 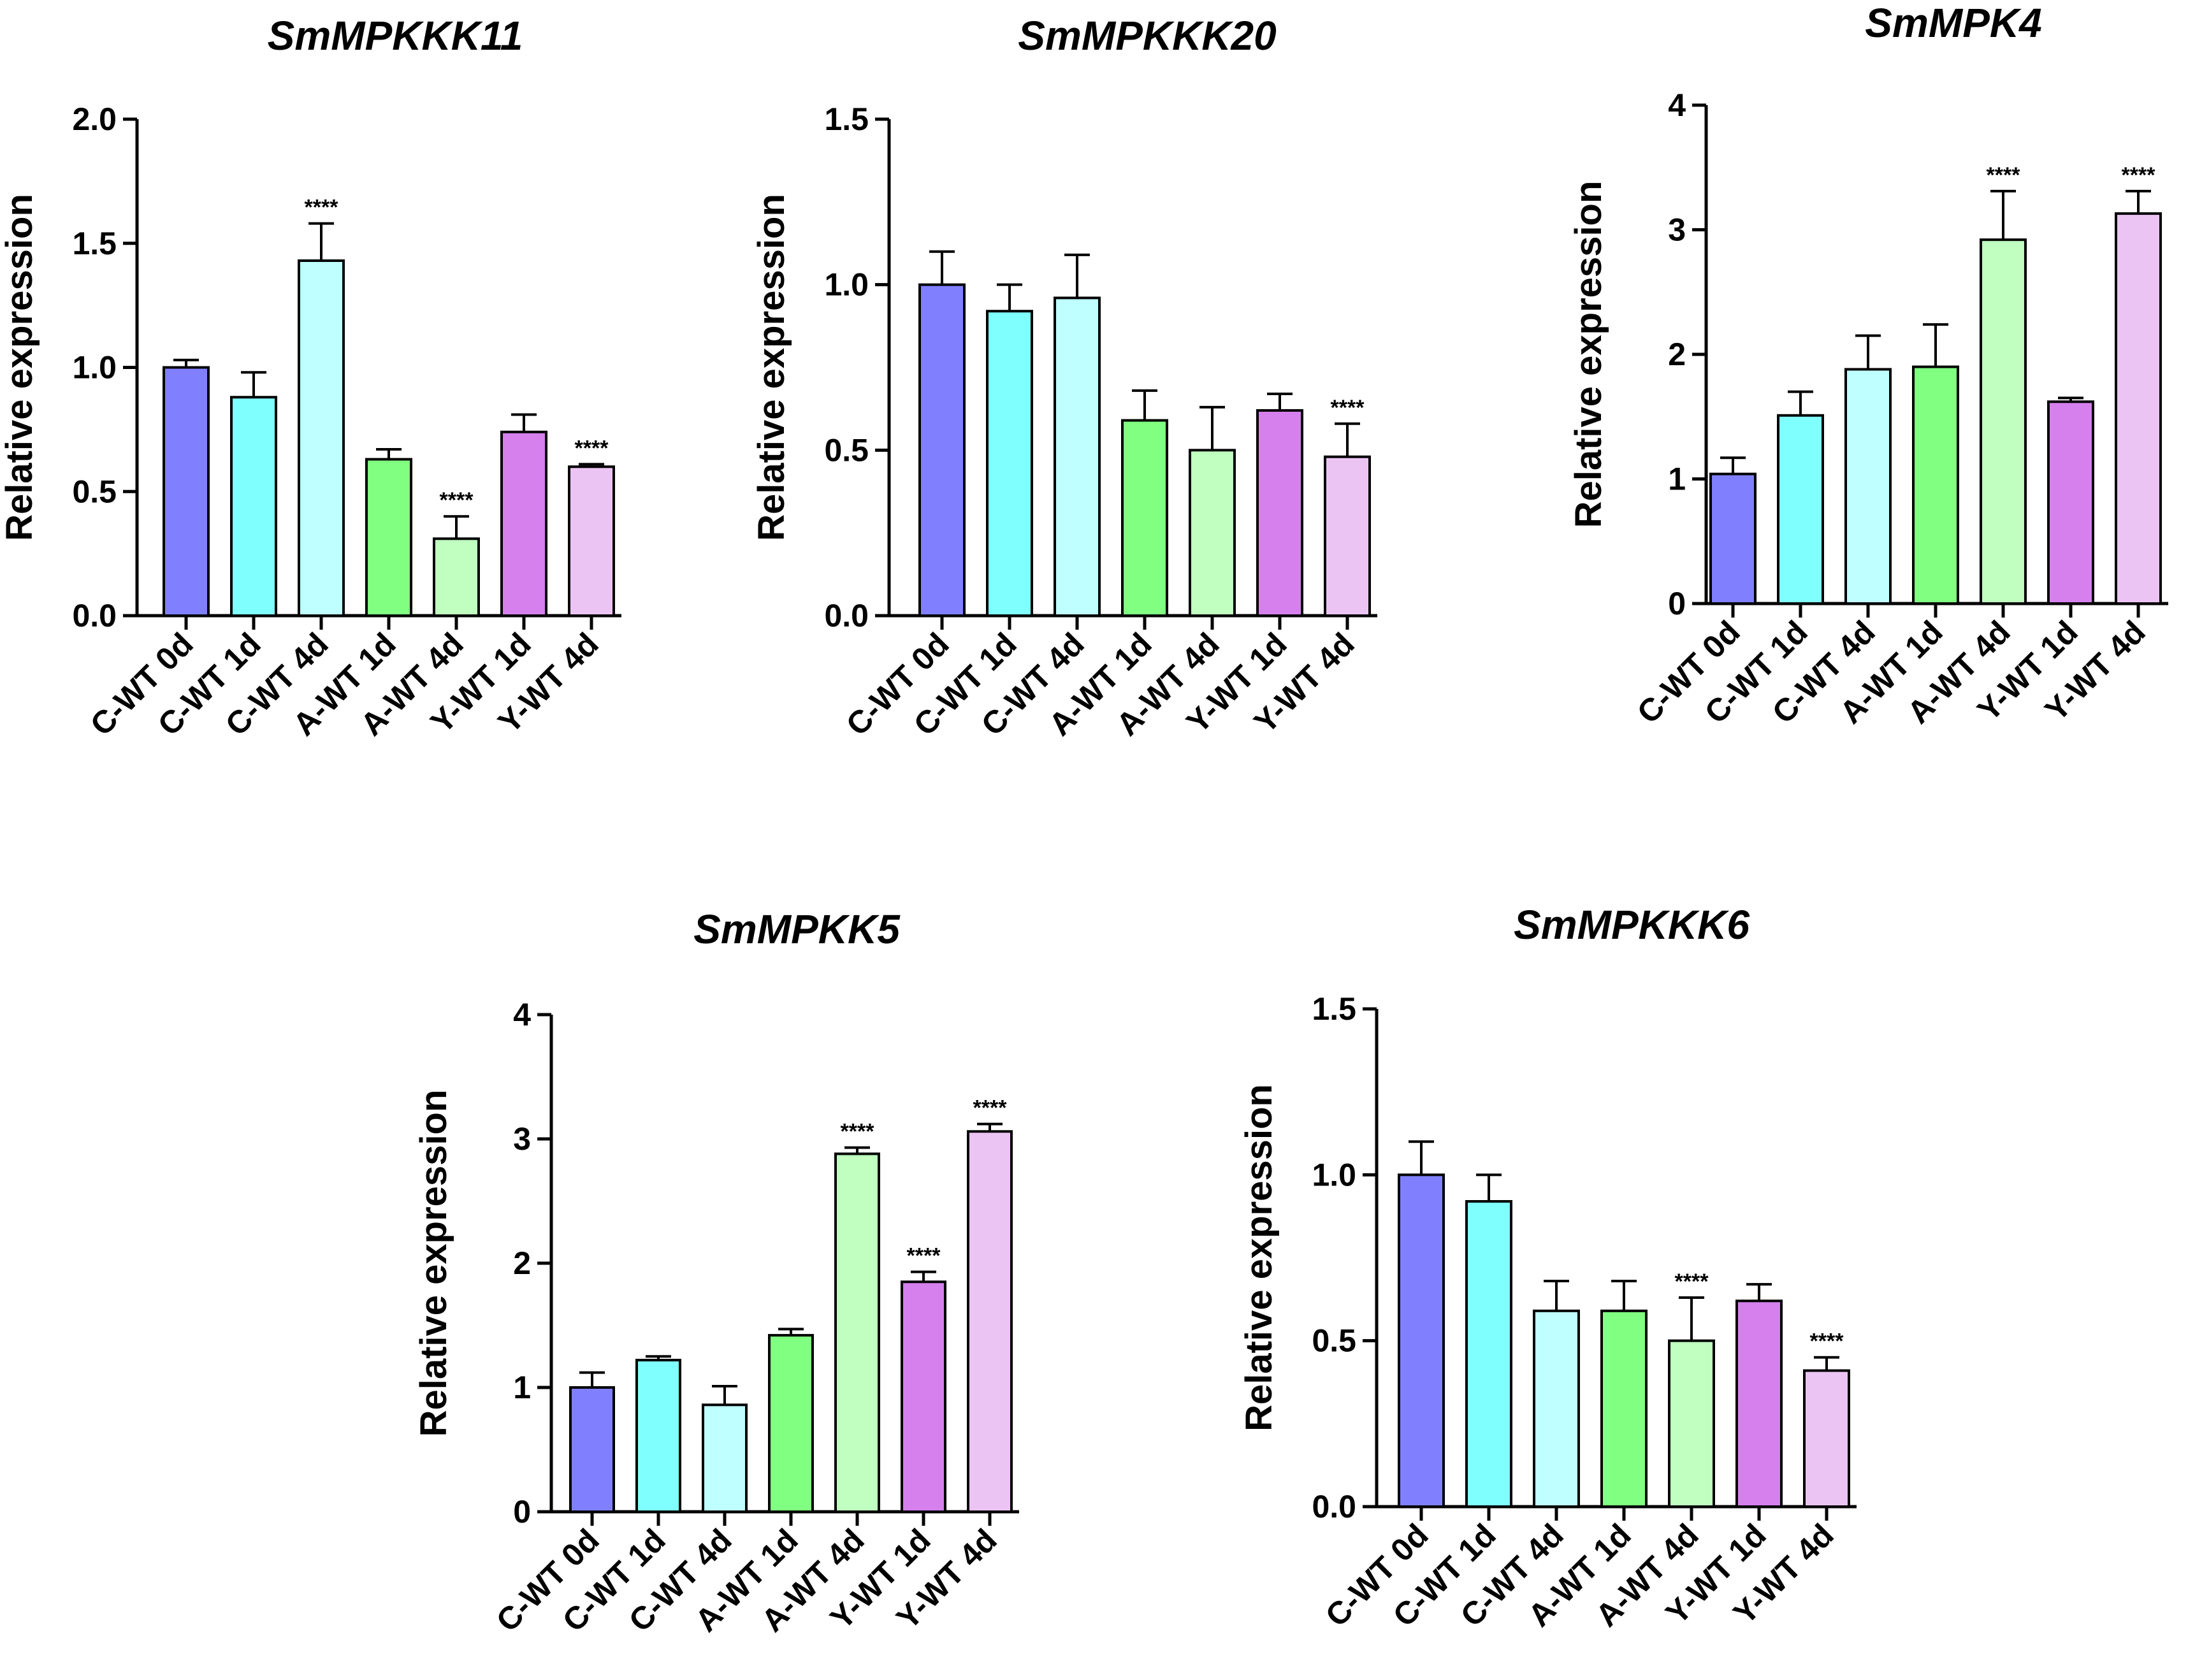 What do you see at coordinates (1953, 23) in the screenshot?
I see `chart-title: SmMPK4` at bounding box center [1953, 23].